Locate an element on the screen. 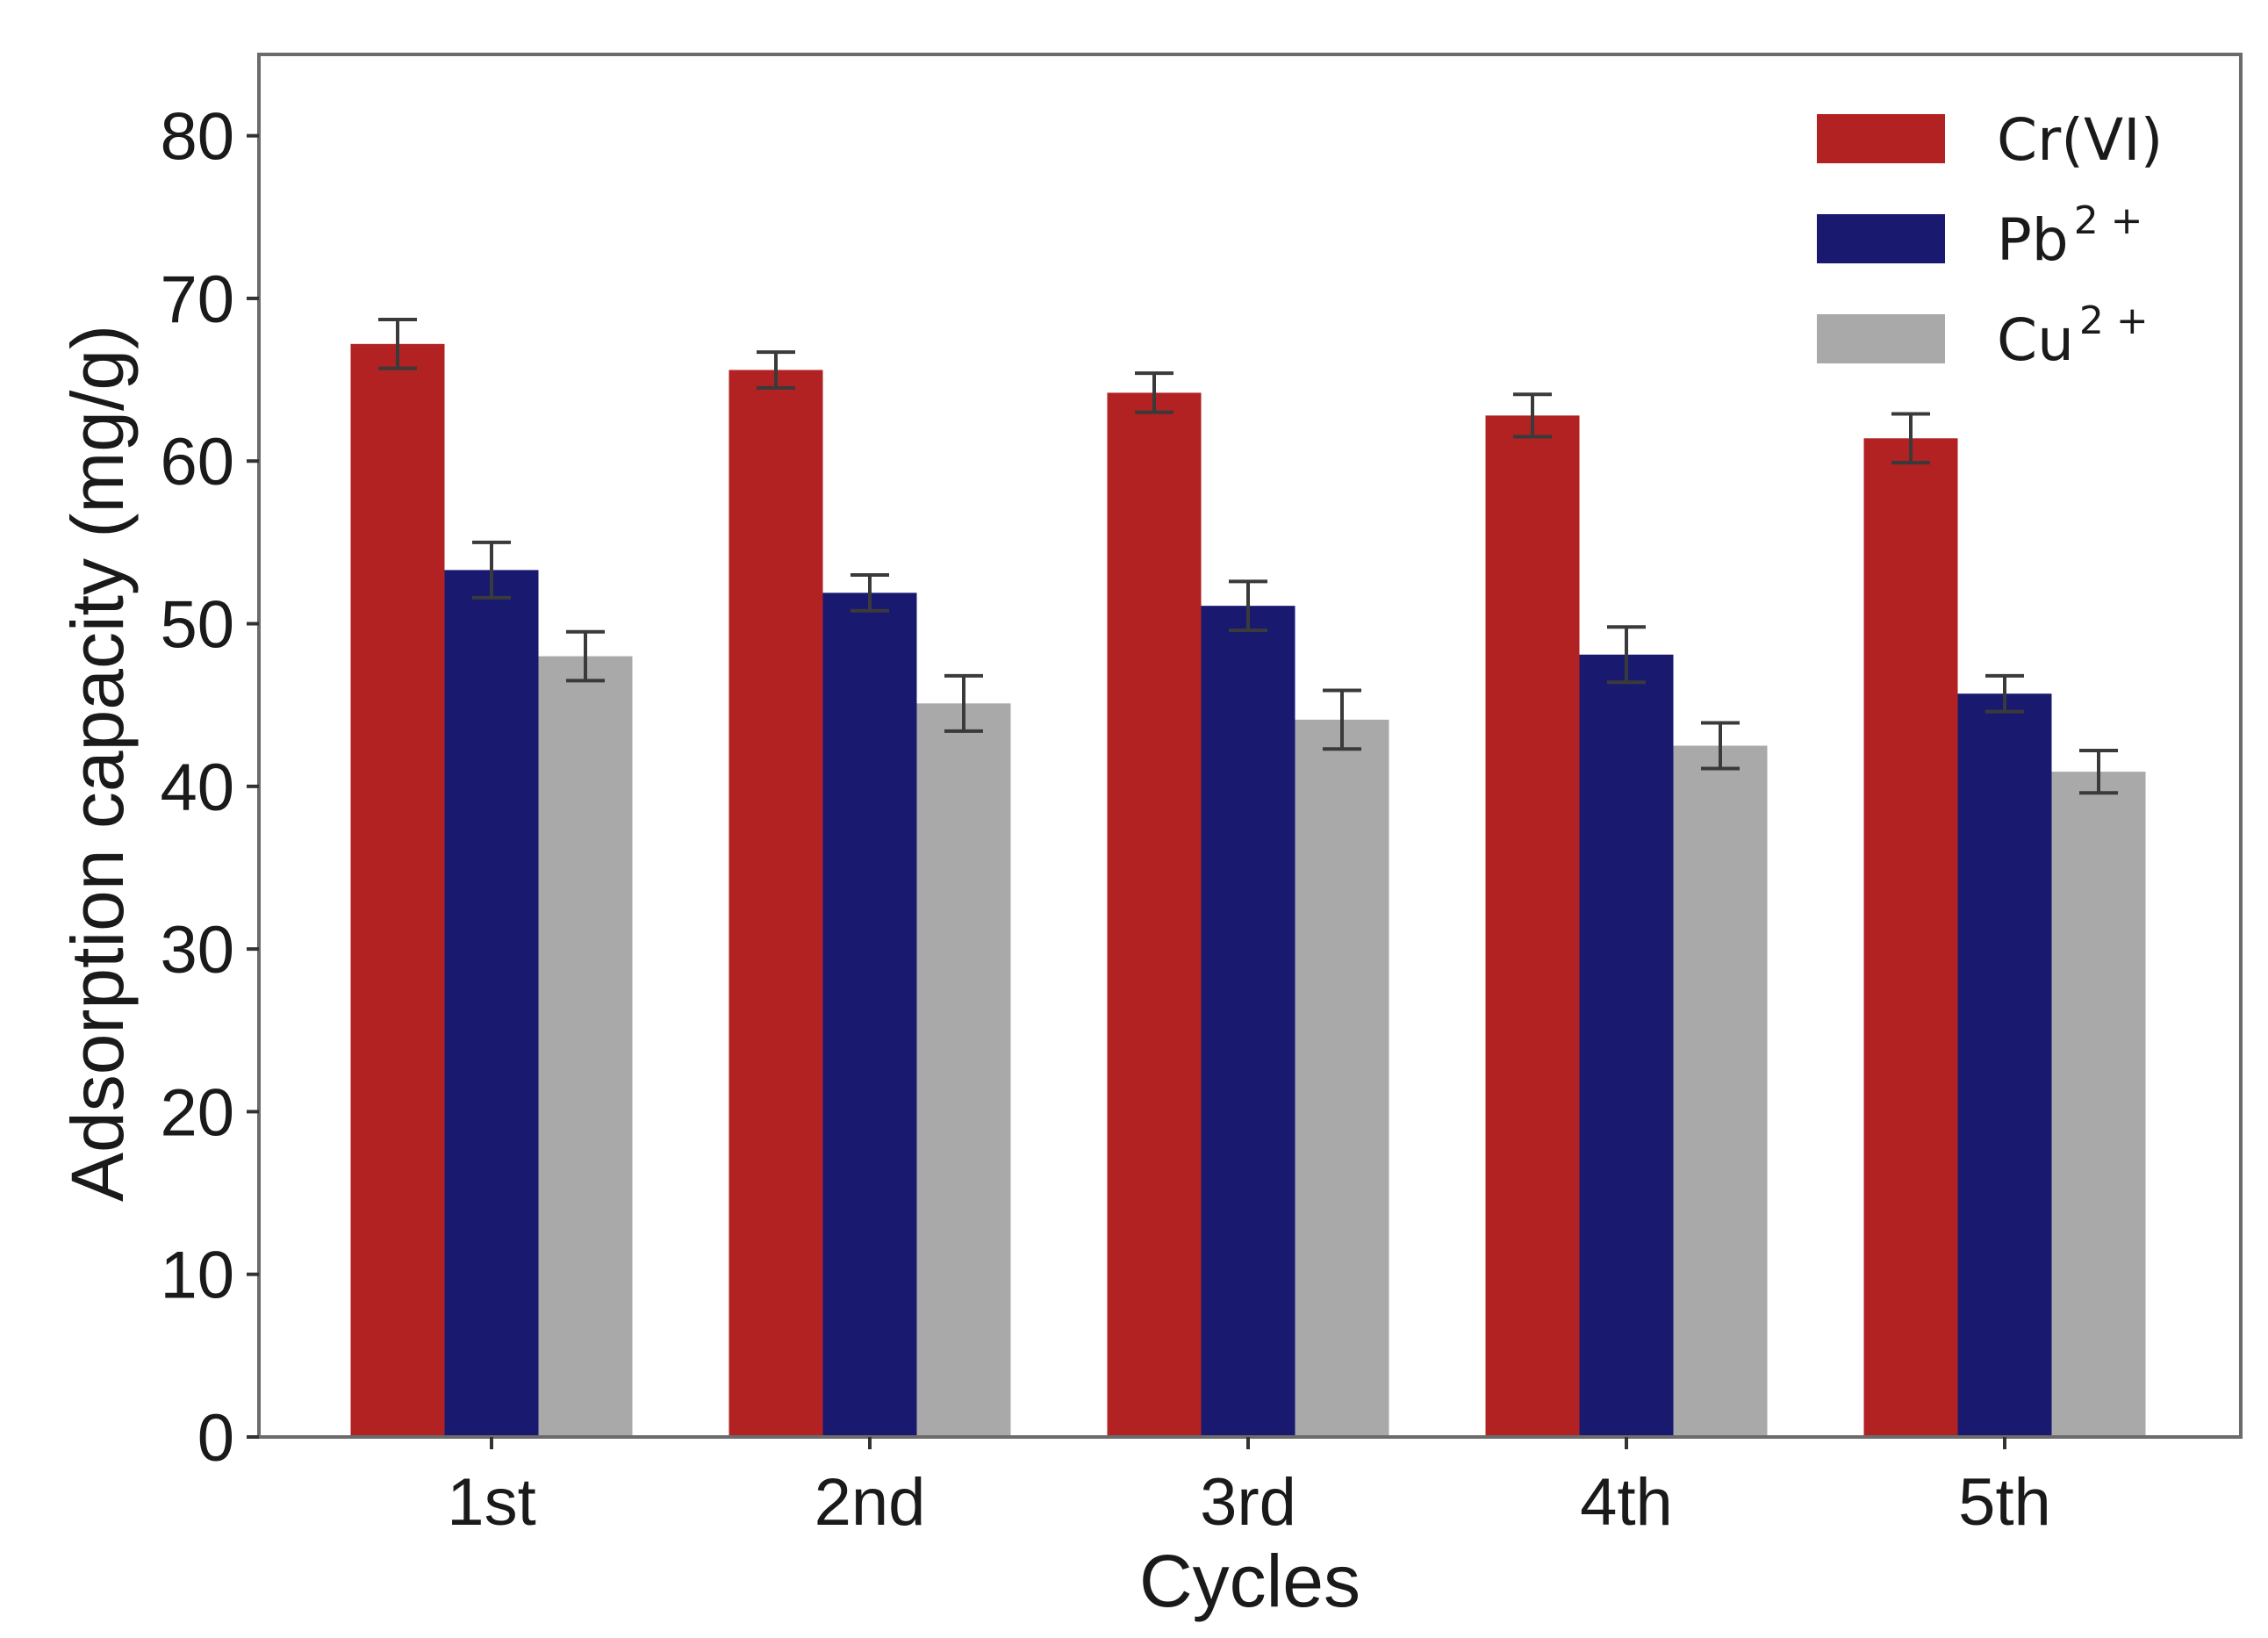 The height and width of the screenshot is (1638, 2268). x-axis-title: Cycles is located at coordinates (1249, 1581).